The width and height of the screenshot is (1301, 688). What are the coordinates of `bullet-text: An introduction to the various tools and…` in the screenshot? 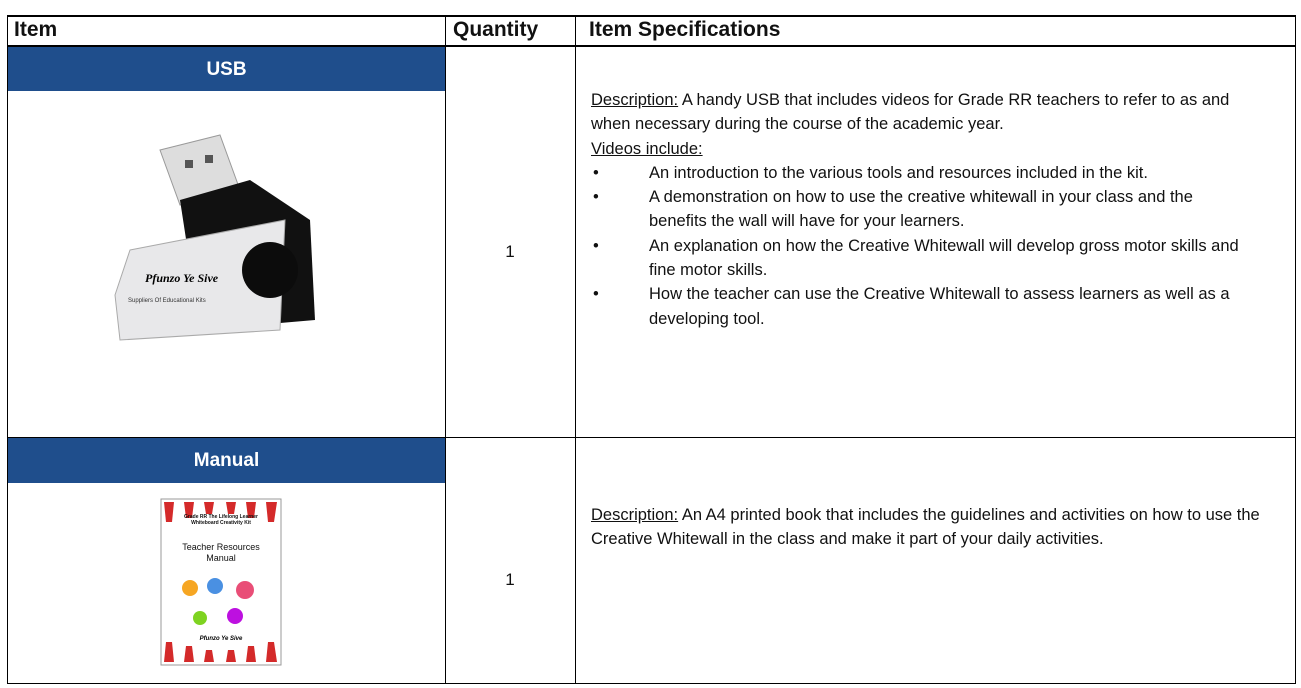 It's located at (898, 172).